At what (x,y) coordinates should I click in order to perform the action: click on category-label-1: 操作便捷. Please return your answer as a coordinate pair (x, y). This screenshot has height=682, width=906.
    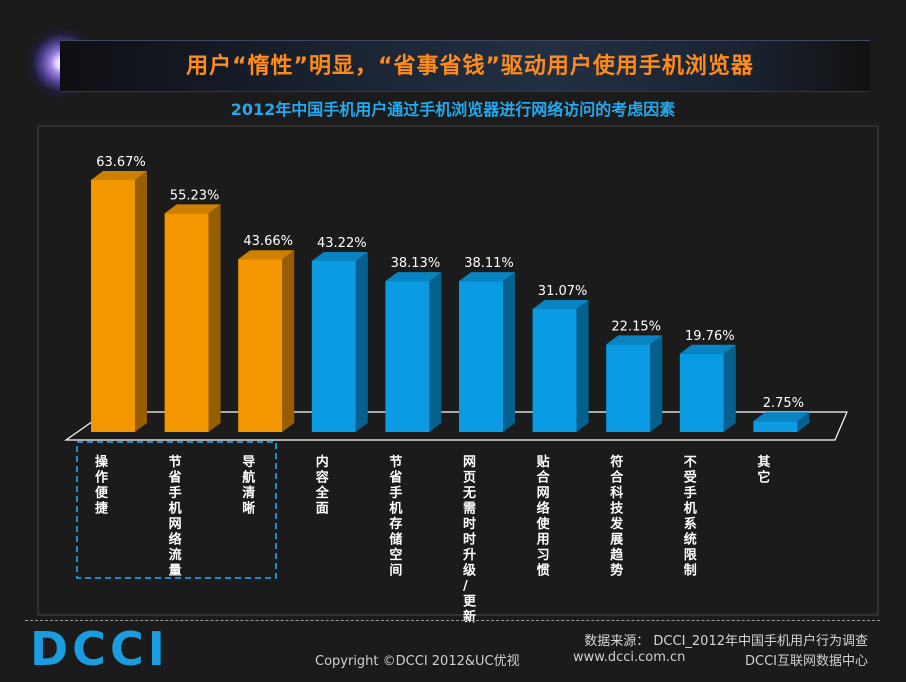
    Looking at the image, I should click on (102, 485).